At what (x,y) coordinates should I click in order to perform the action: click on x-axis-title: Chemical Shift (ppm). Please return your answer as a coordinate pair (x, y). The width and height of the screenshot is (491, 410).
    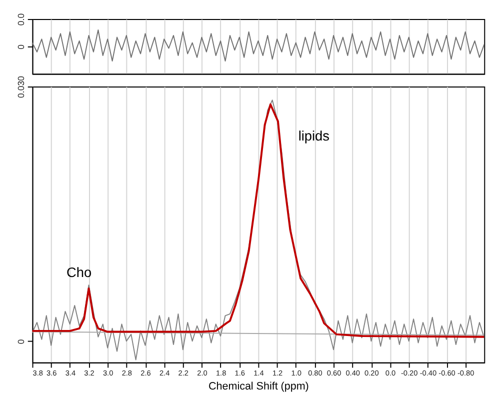
    Looking at the image, I should click on (258, 386).